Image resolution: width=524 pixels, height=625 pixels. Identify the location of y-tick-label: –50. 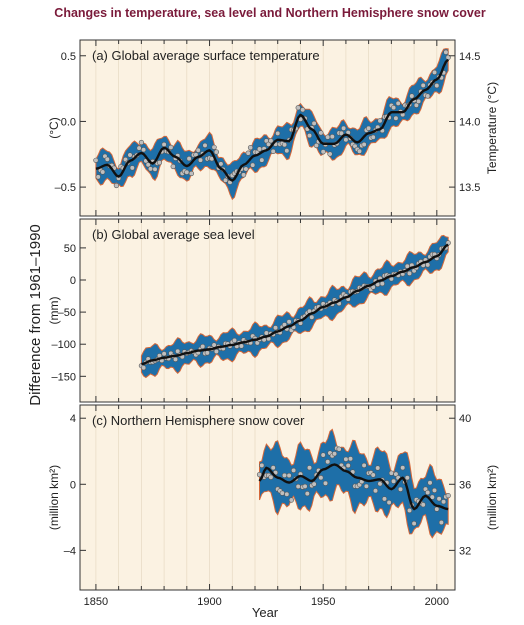
(67, 313).